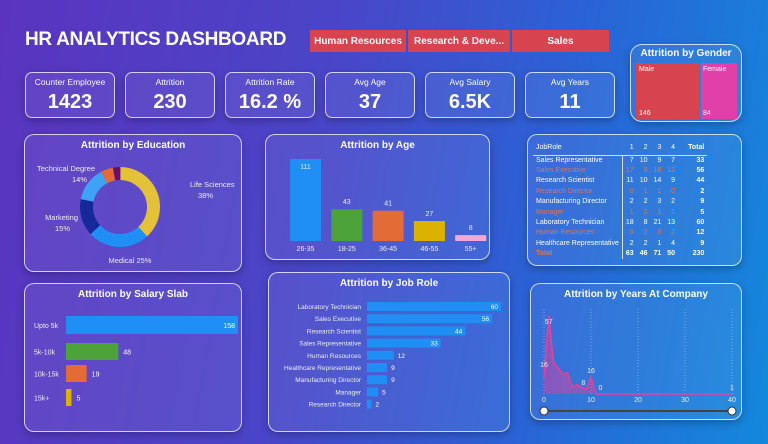  What do you see at coordinates (348, 392) in the screenshot?
I see `jobrole-tick: Manager` at bounding box center [348, 392].